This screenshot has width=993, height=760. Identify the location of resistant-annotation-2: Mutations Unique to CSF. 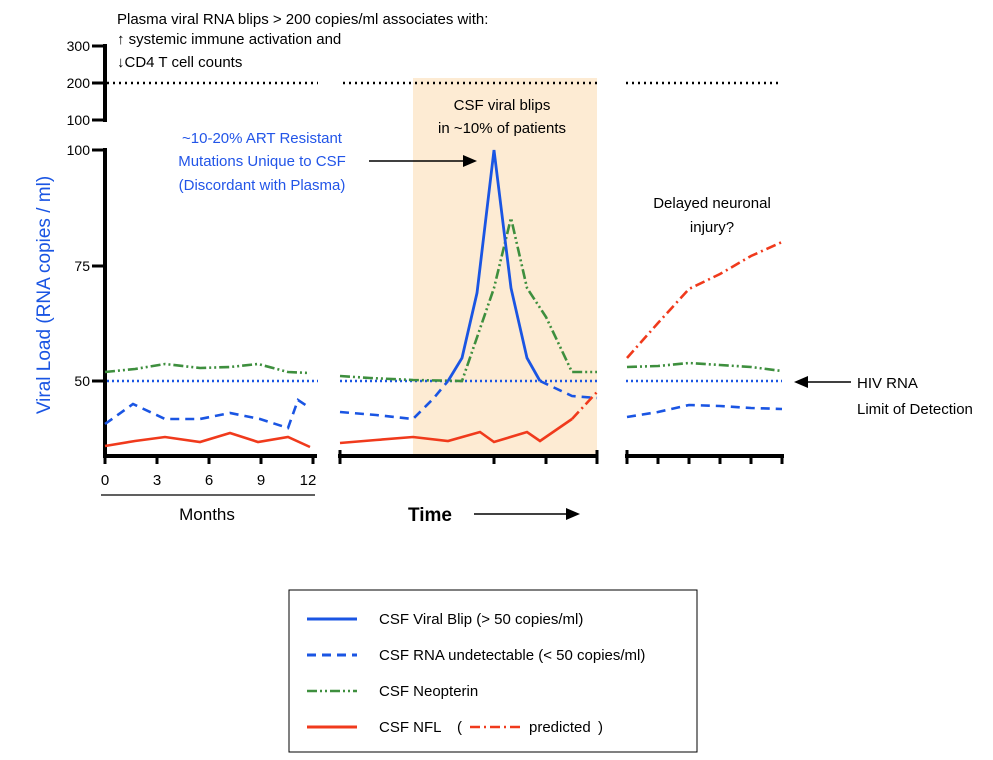
(262, 161).